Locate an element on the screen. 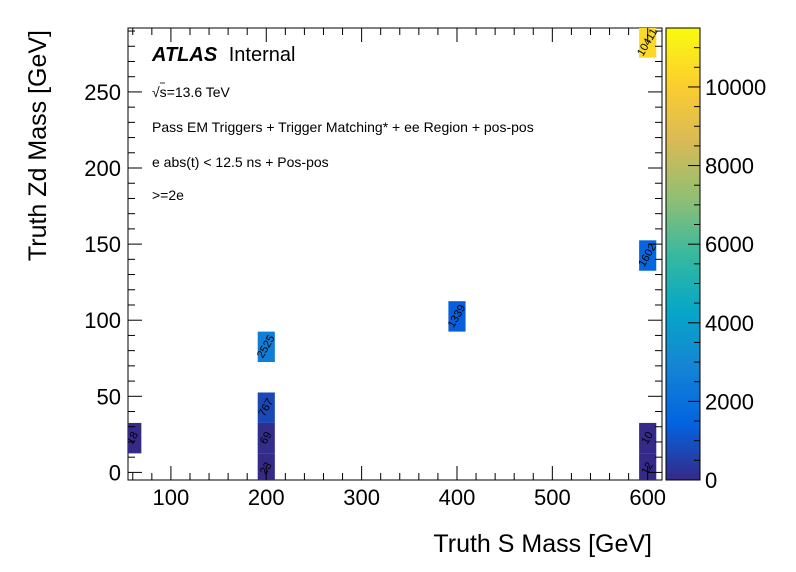  x-axis-label: Truth S Mass [GeV] is located at coordinates (542, 544).